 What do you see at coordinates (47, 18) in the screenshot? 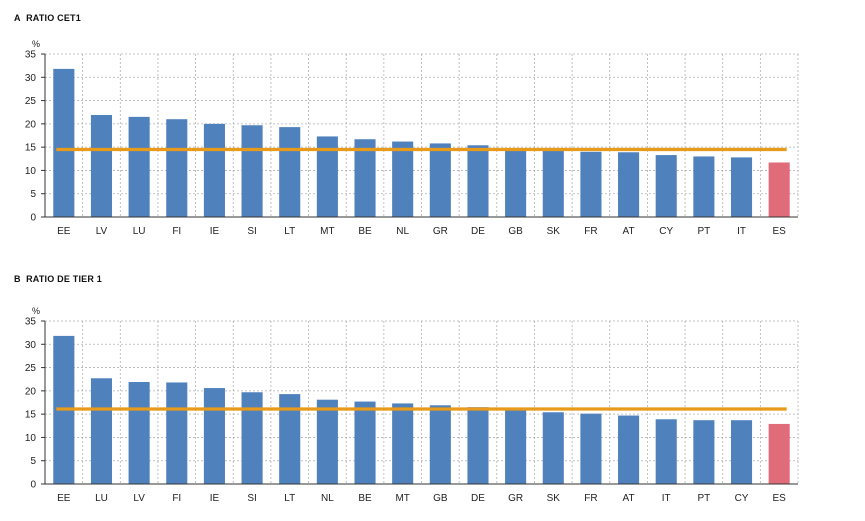
I see `panel-a-title: A RATIO CET1` at bounding box center [47, 18].